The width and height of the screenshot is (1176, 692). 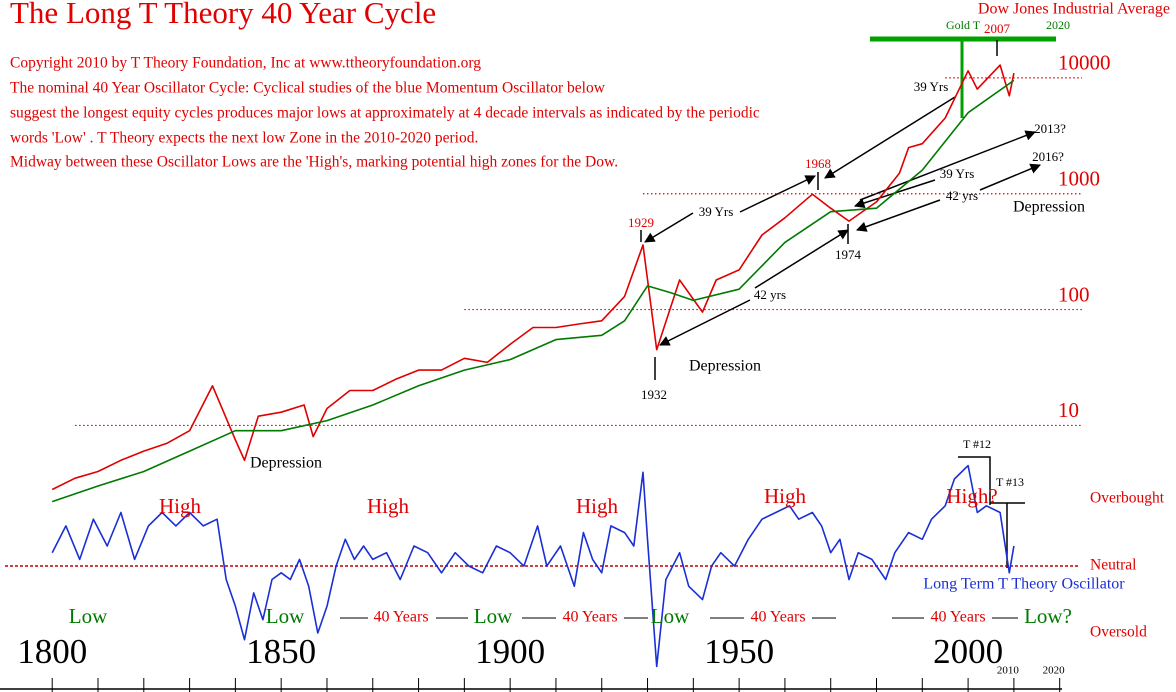 What do you see at coordinates (1048, 156) in the screenshot?
I see `annotation: 2016?` at bounding box center [1048, 156].